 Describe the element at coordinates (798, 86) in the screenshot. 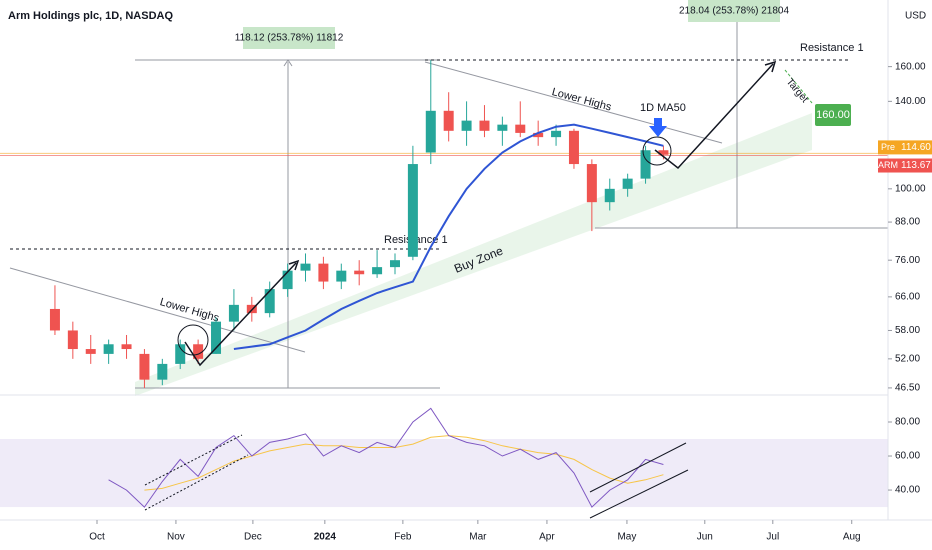

I see `target-line` at that location.